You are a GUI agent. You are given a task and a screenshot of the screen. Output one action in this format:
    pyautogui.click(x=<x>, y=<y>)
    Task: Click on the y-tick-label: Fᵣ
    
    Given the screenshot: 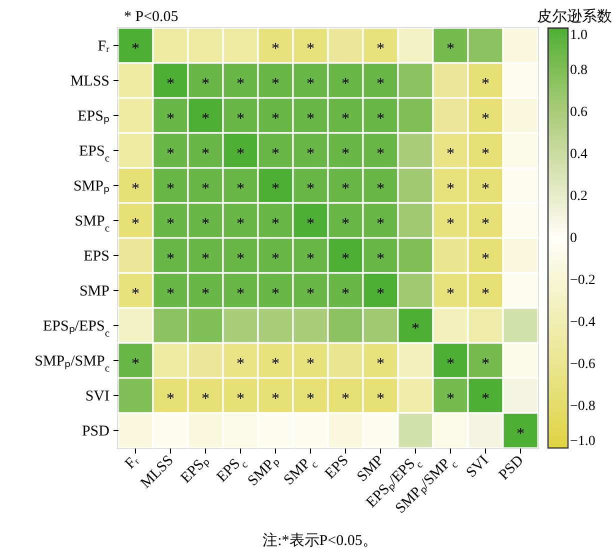 What is the action you would take?
    pyautogui.click(x=104, y=46)
    